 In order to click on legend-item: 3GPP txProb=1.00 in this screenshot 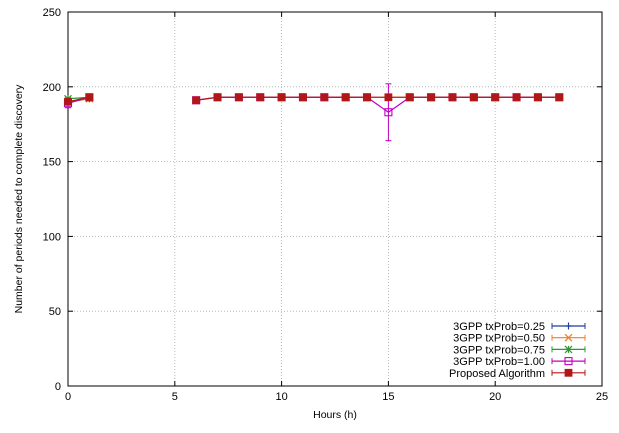, I will do `click(519, 362)`.